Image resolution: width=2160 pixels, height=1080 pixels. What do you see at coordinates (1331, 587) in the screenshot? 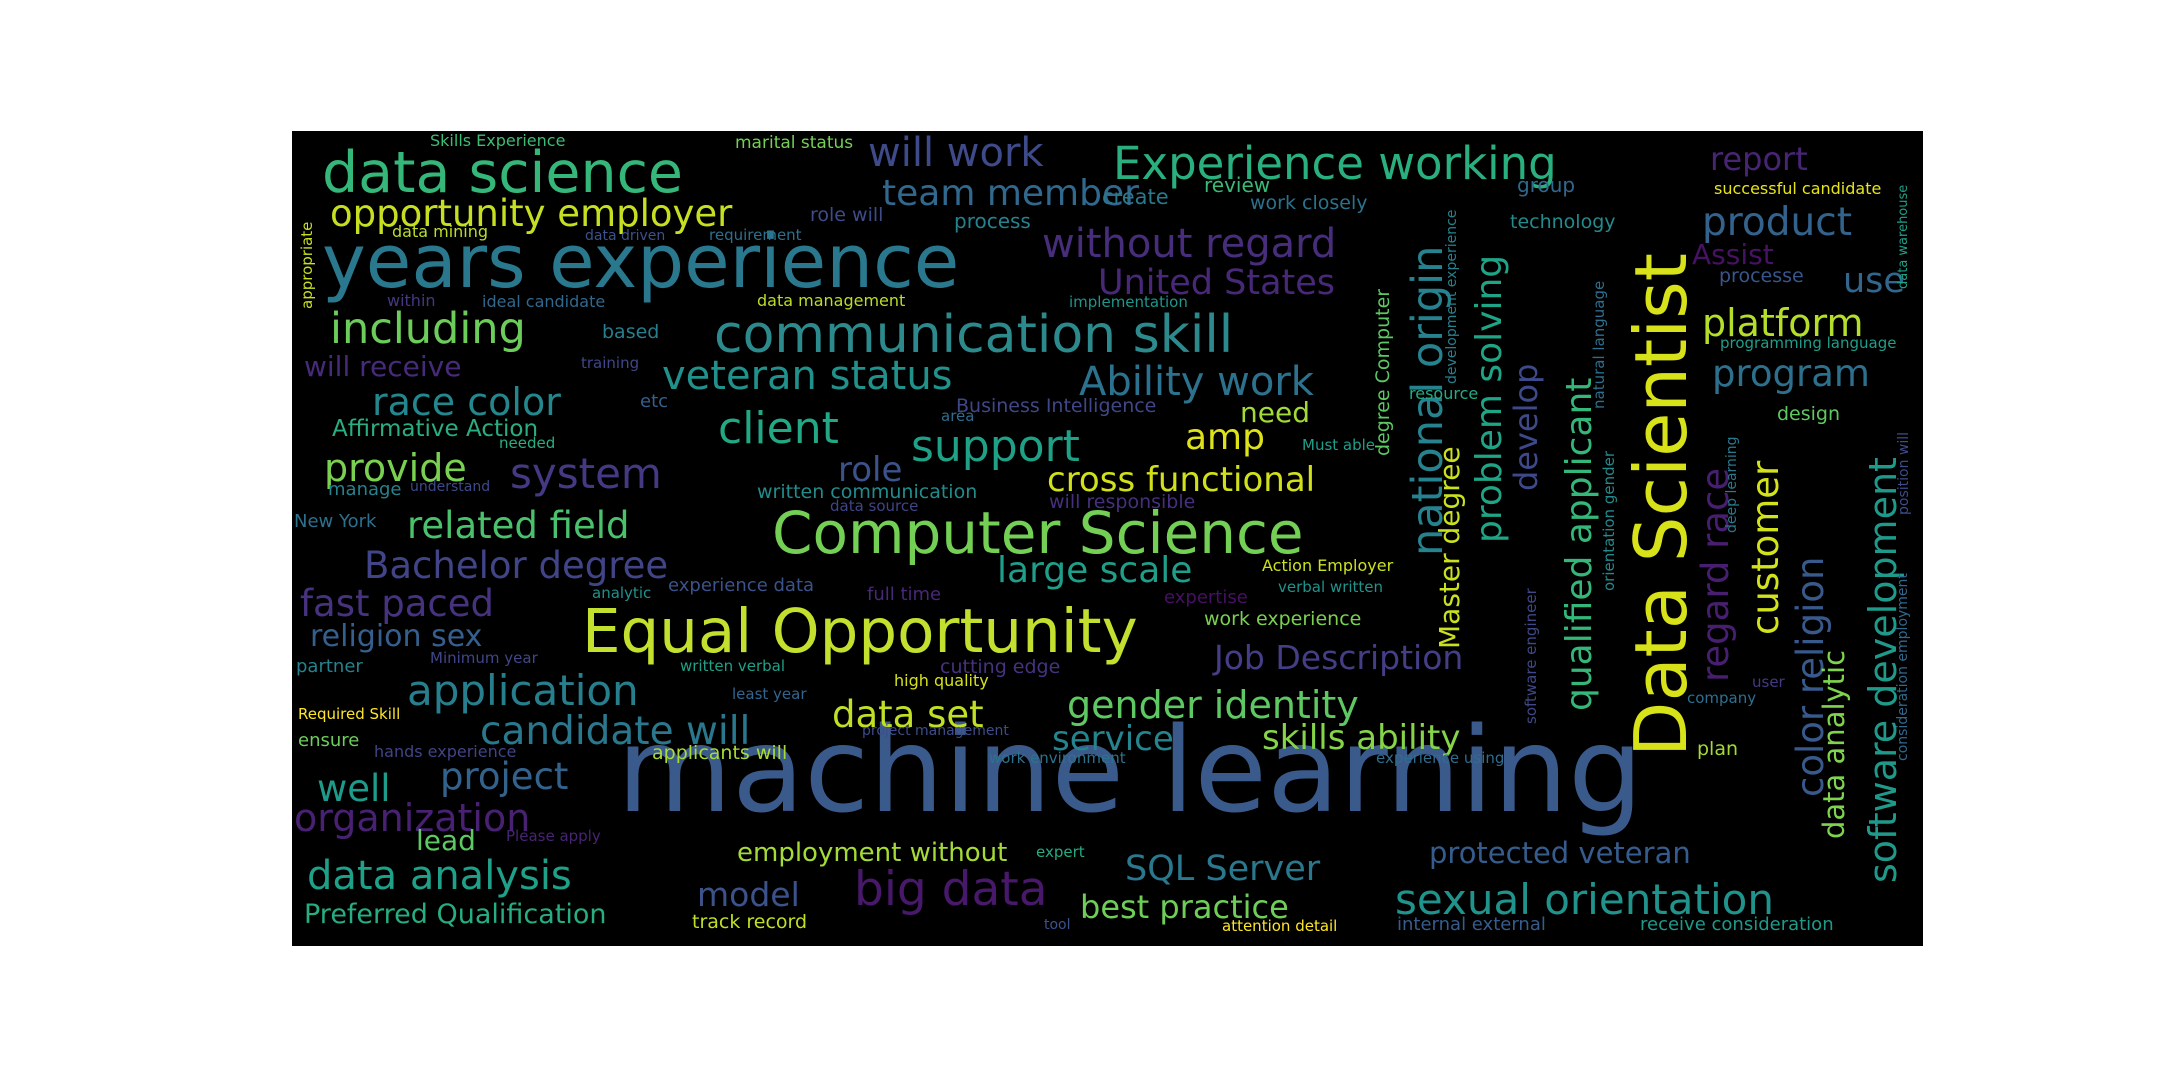
I see `word-verbal-written: verbal written` at bounding box center [1331, 587].